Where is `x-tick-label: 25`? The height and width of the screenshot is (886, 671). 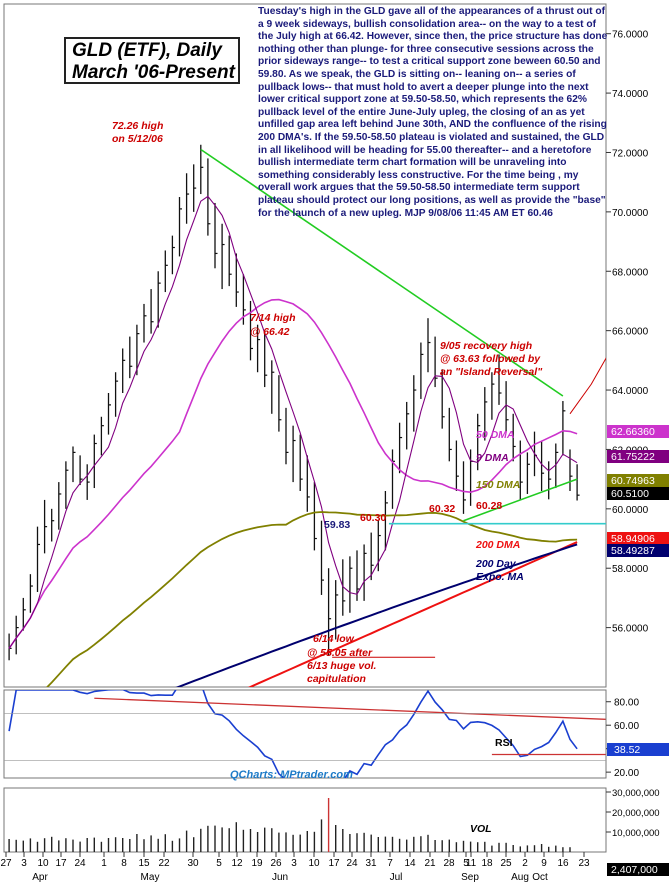 x-tick-label: 25 is located at coordinates (506, 863).